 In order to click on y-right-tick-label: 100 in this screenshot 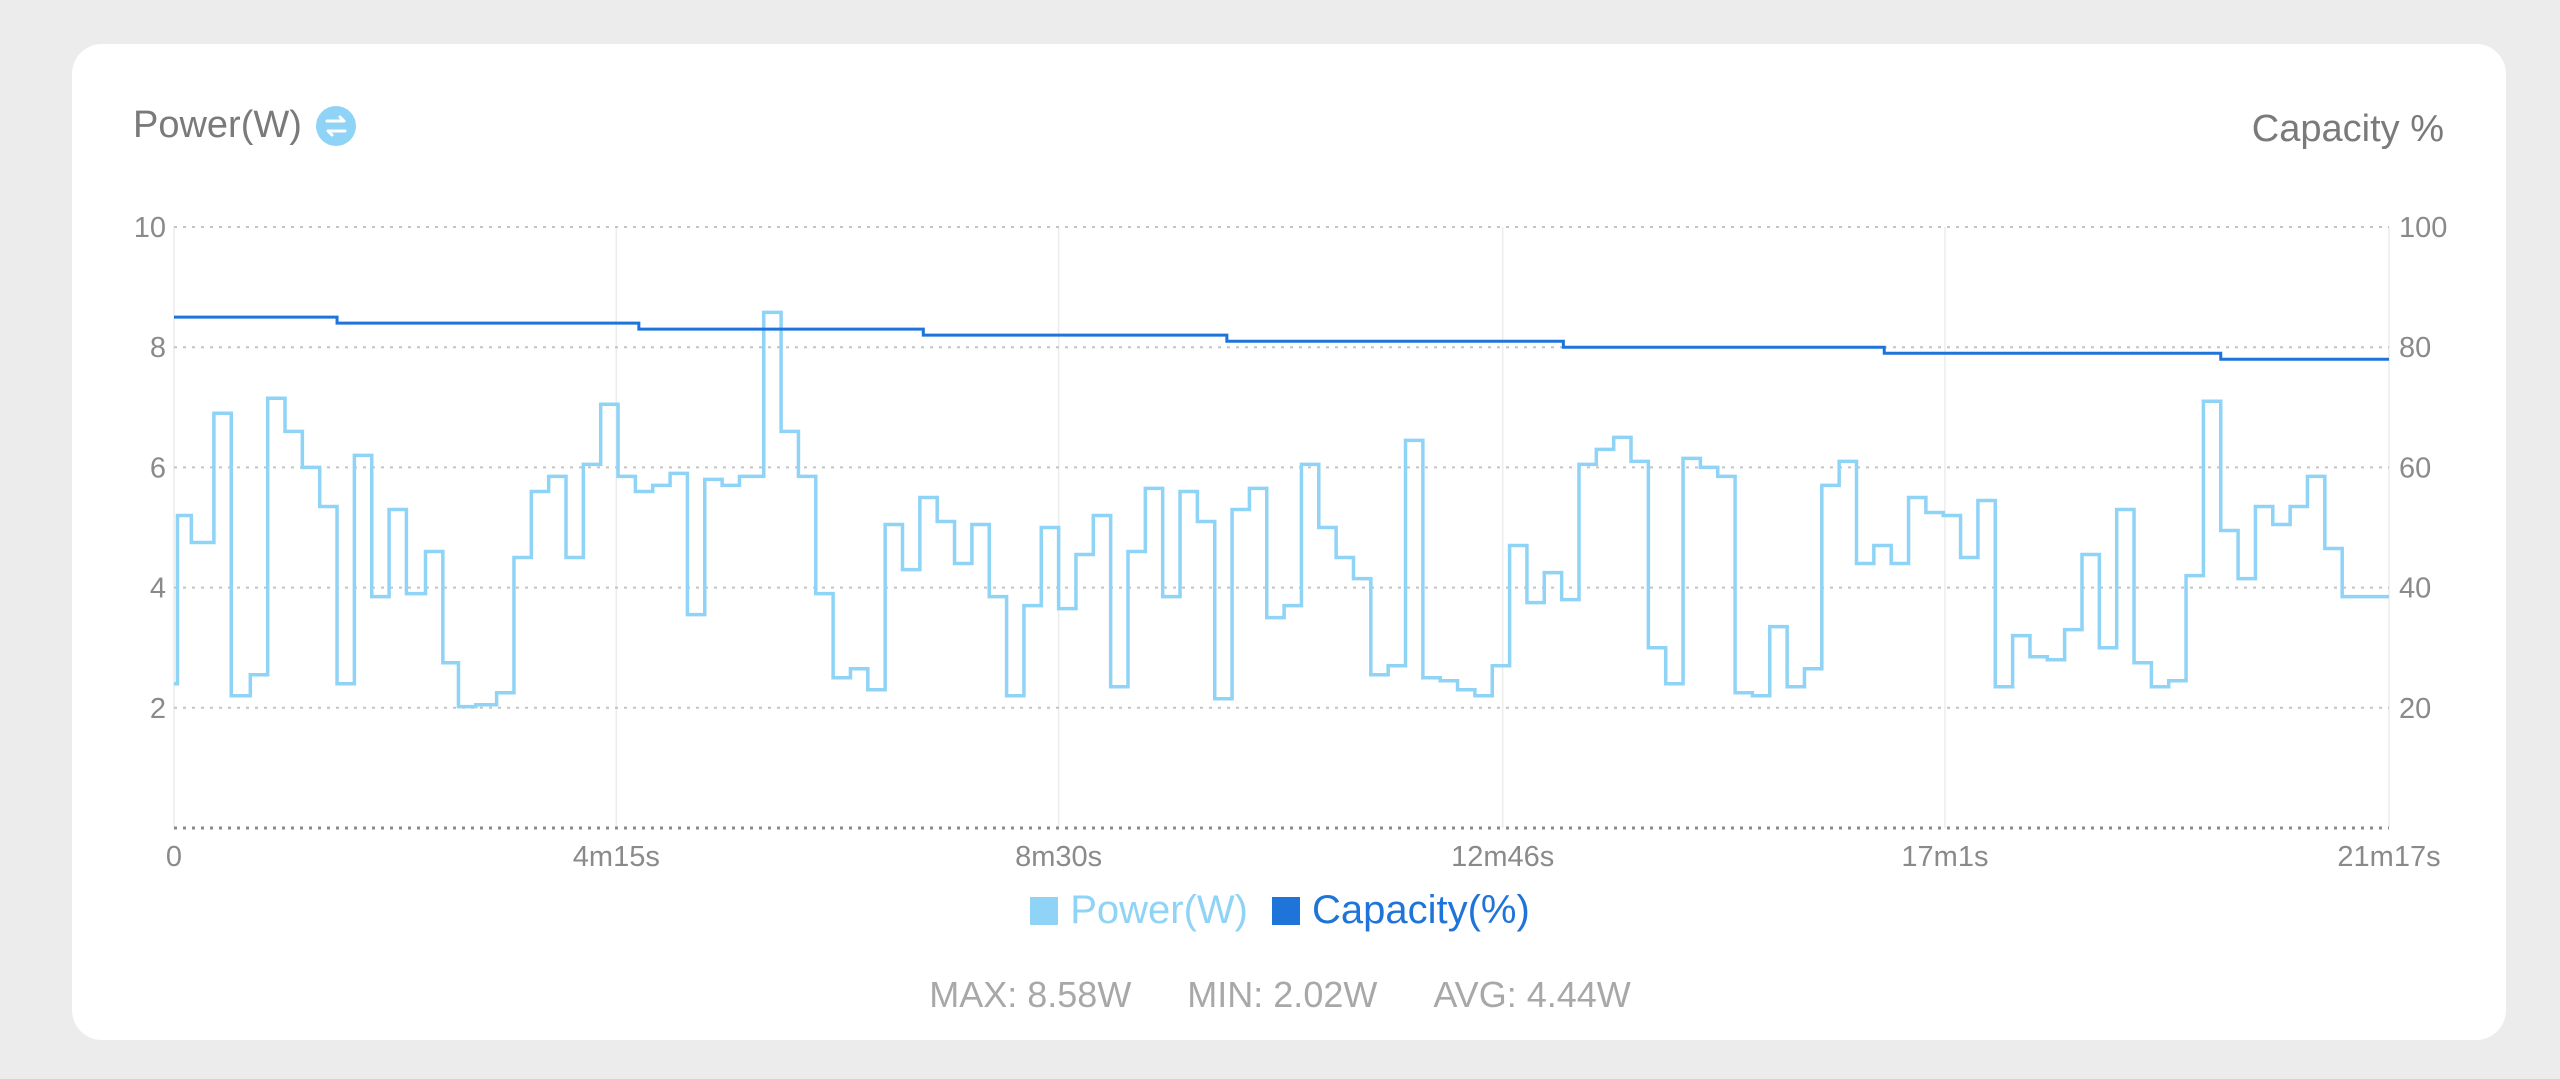, I will do `click(2423, 228)`.